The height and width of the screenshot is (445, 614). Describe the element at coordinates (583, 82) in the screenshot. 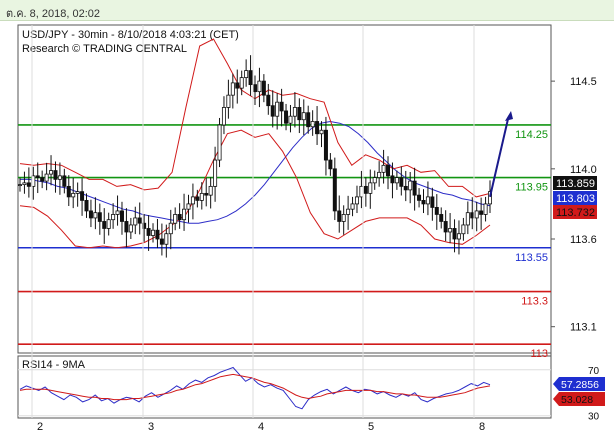

I see `y-tick-label: 114.5` at that location.